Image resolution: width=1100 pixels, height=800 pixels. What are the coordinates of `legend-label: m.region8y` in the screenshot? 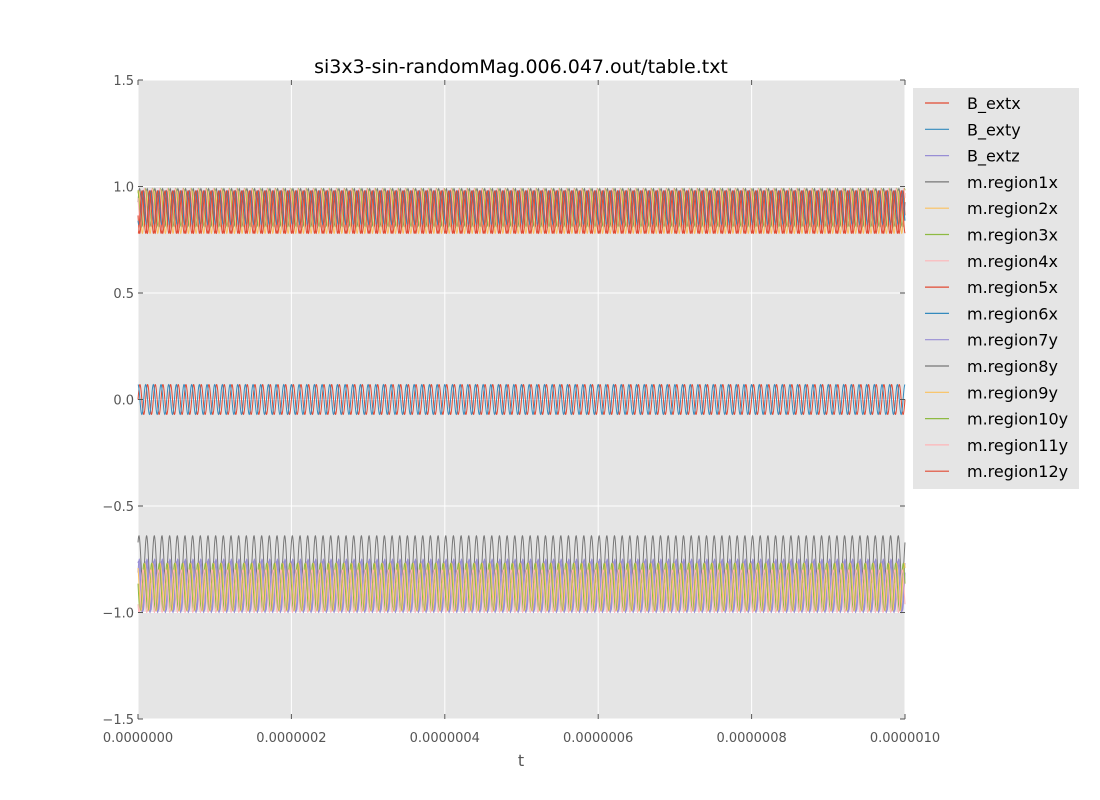 It's located at (1012, 366).